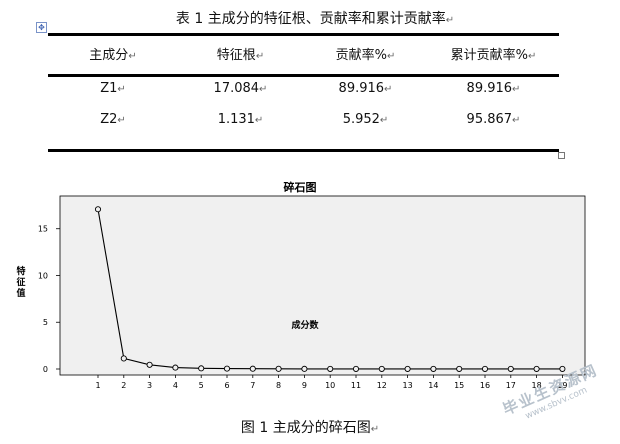  What do you see at coordinates (303, 75) in the screenshot?
I see `table-header-rule` at bounding box center [303, 75].